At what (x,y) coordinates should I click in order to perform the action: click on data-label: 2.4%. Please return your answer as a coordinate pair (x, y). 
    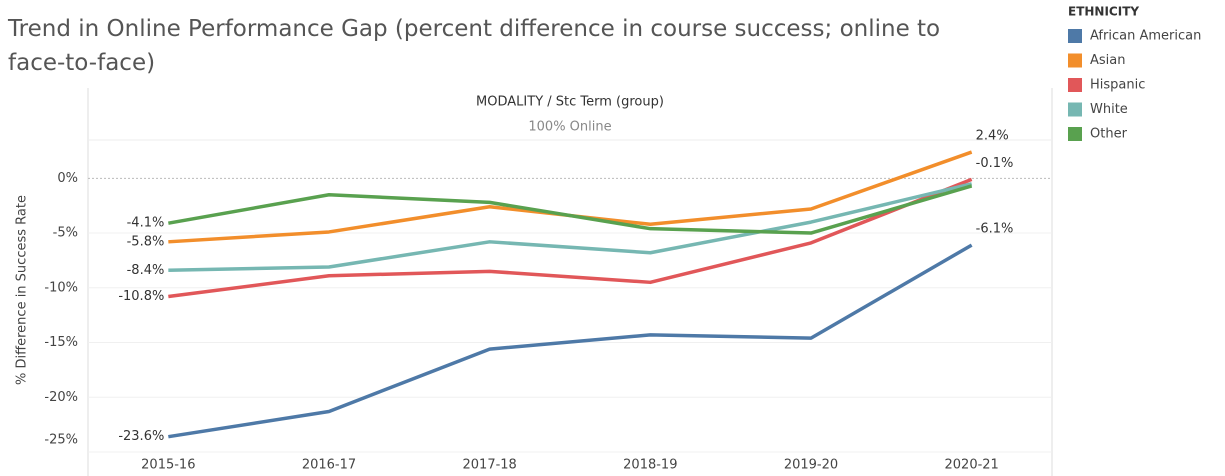
    Looking at the image, I should click on (992, 136).